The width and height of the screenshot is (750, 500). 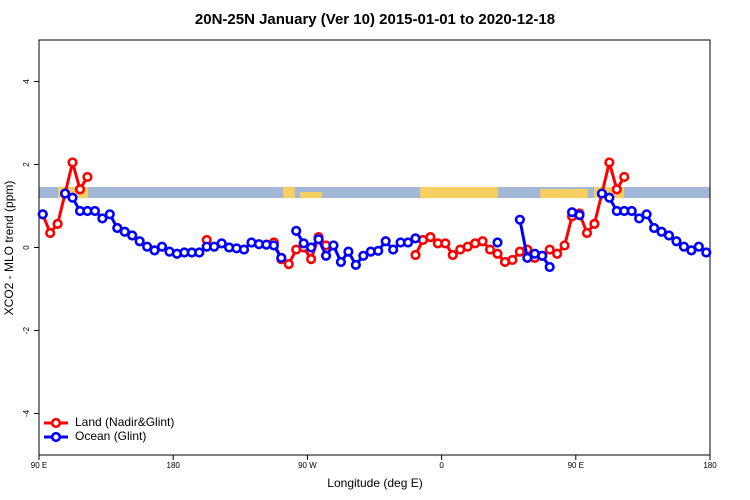 What do you see at coordinates (124, 422) in the screenshot?
I see `legend-label: Land (Nadir&Glint)` at bounding box center [124, 422].